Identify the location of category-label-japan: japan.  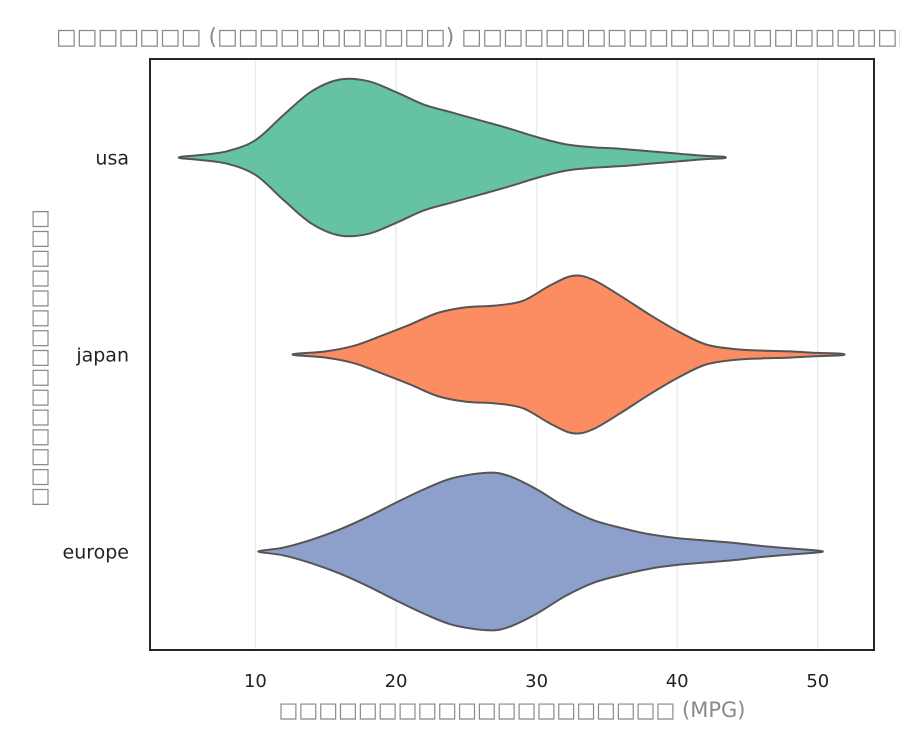
(102, 356).